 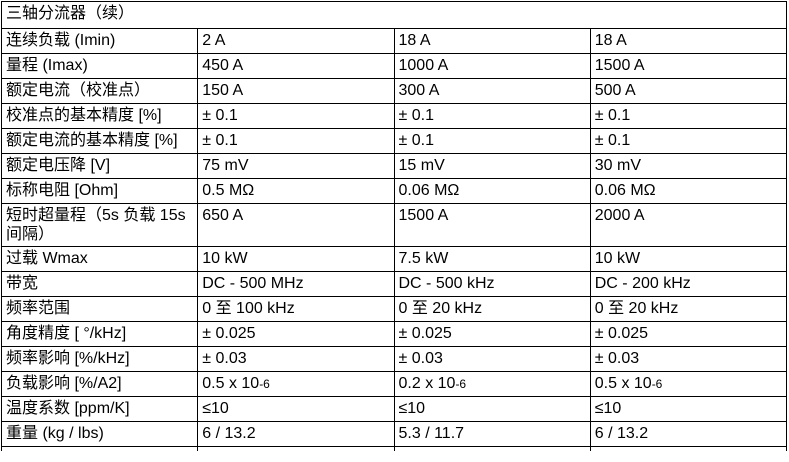 What do you see at coordinates (99, 259) in the screenshot?
I see `spec-row-label: 过载 Wmax` at bounding box center [99, 259].